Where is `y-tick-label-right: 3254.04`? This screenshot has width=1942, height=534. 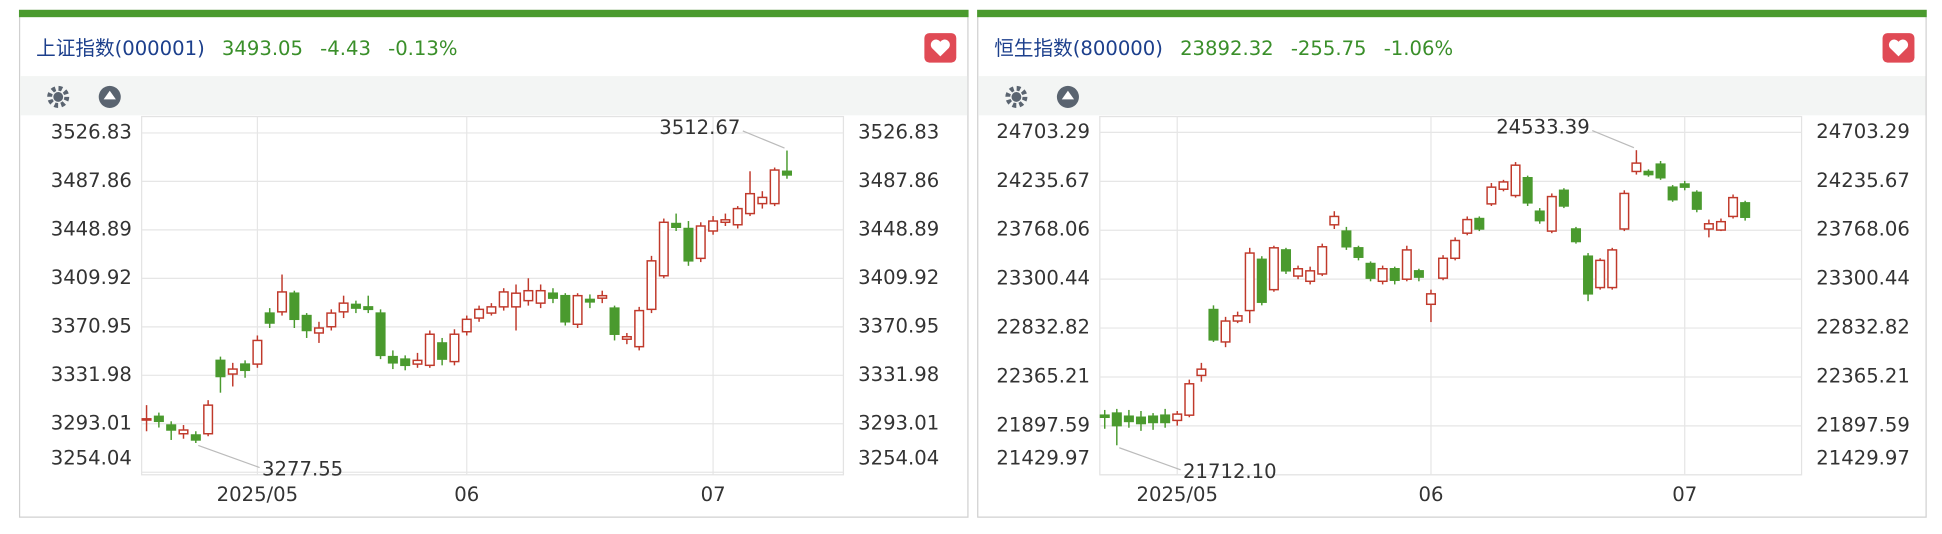 y-tick-label-right: 3254.04 is located at coordinates (898, 457).